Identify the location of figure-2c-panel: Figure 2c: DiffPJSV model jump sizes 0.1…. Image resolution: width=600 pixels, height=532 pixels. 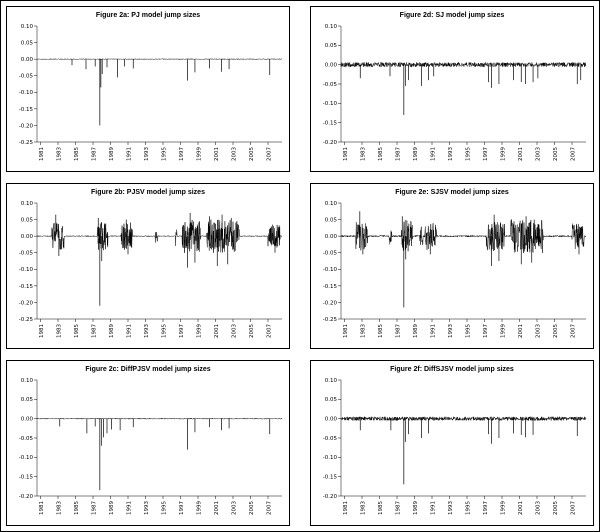
(148, 443).